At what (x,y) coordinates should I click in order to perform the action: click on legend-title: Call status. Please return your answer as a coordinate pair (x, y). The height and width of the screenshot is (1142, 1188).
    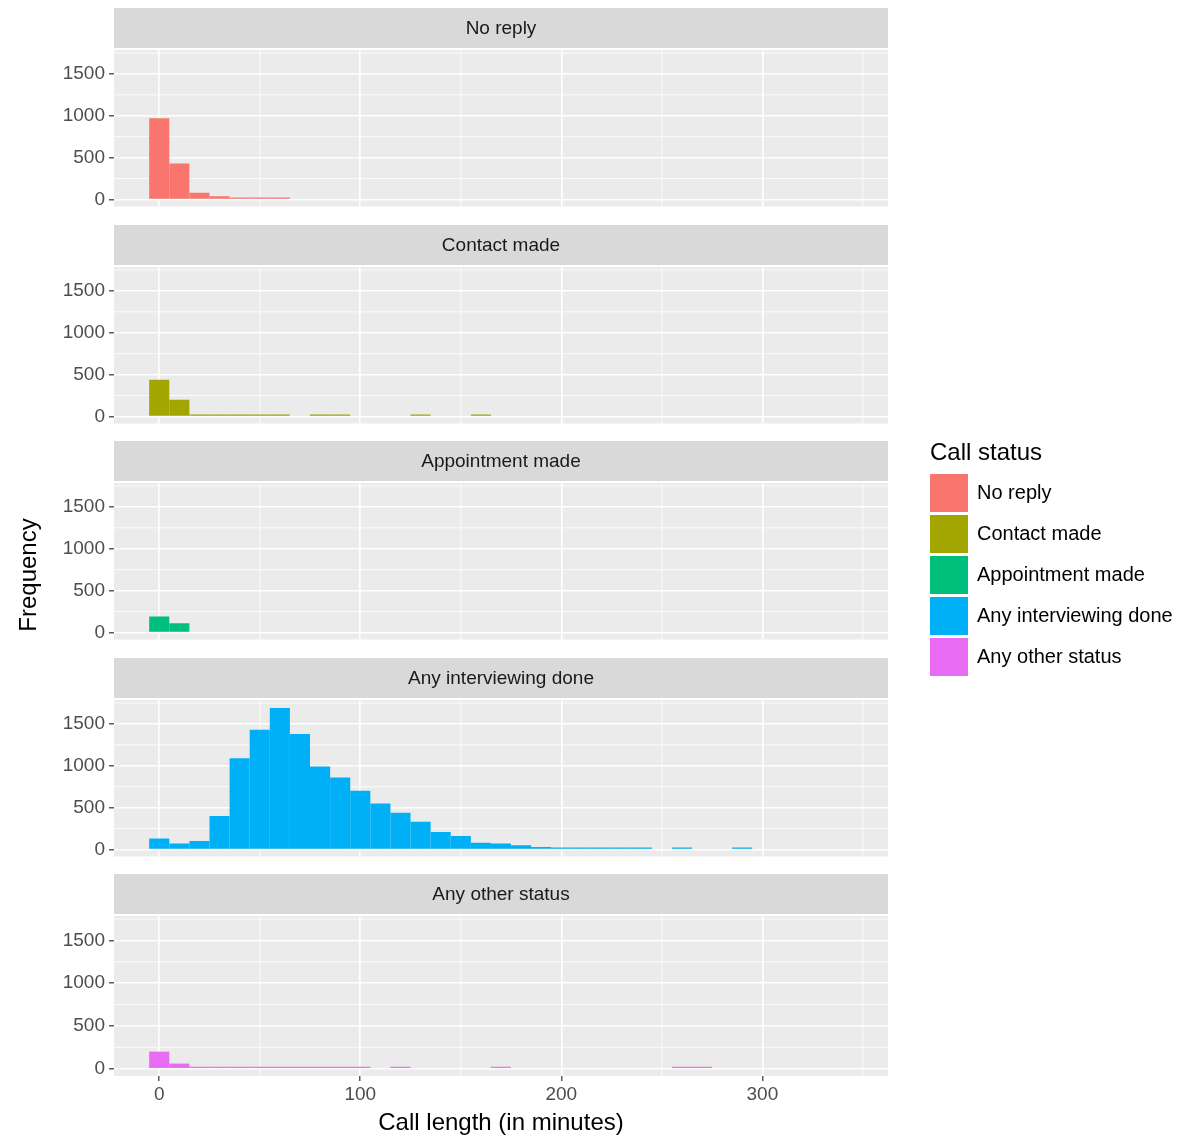
    Looking at the image, I should click on (987, 452).